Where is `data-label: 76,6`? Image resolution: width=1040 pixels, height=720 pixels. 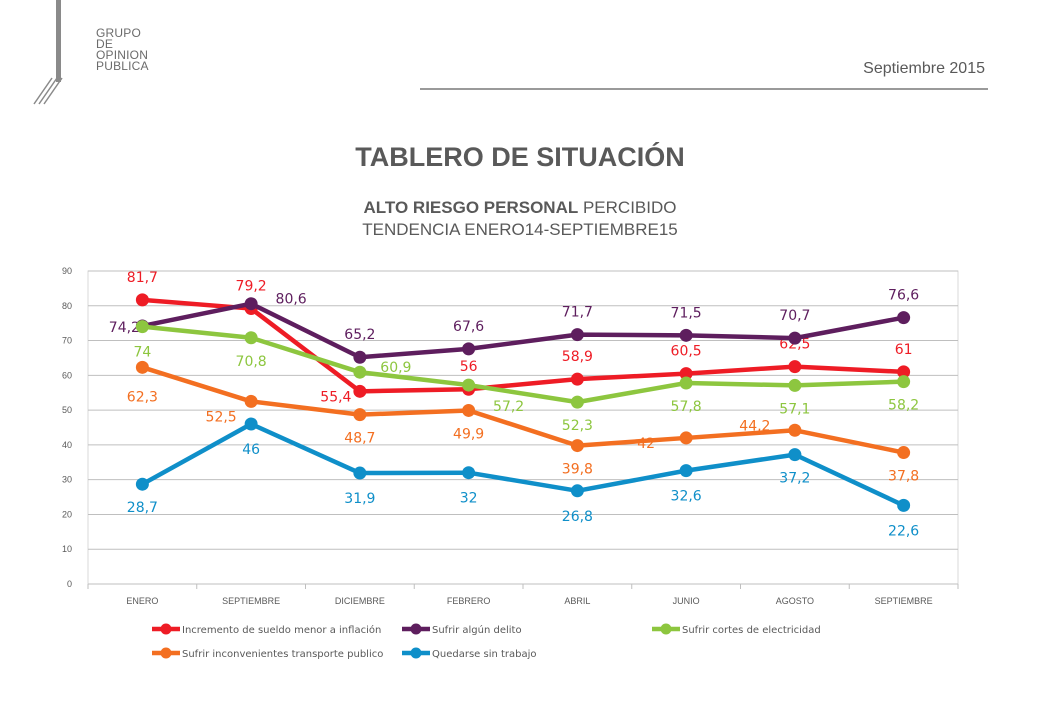 data-label: 76,6 is located at coordinates (903, 296).